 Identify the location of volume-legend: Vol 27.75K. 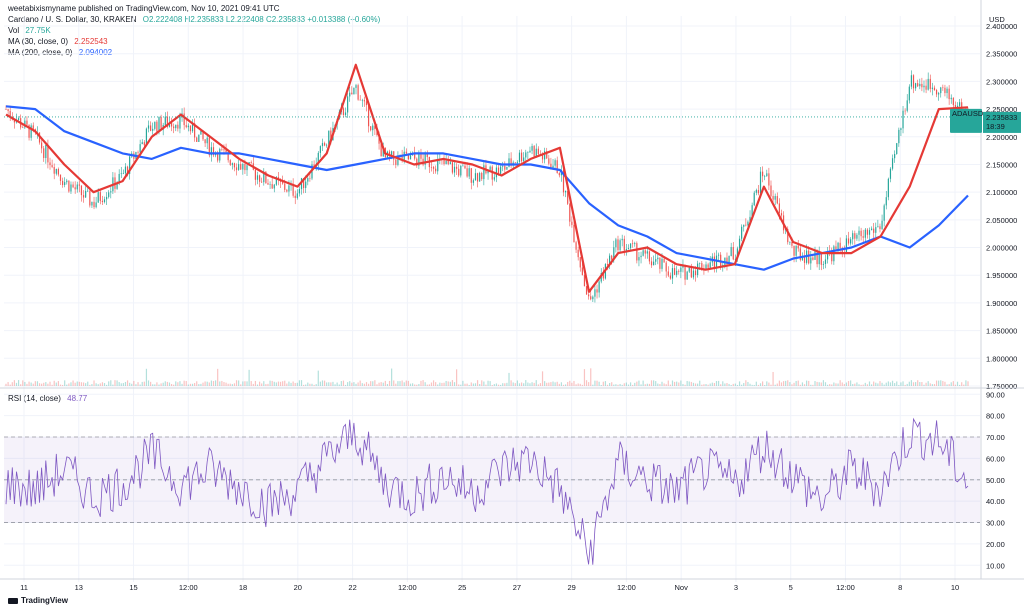
(31, 31).